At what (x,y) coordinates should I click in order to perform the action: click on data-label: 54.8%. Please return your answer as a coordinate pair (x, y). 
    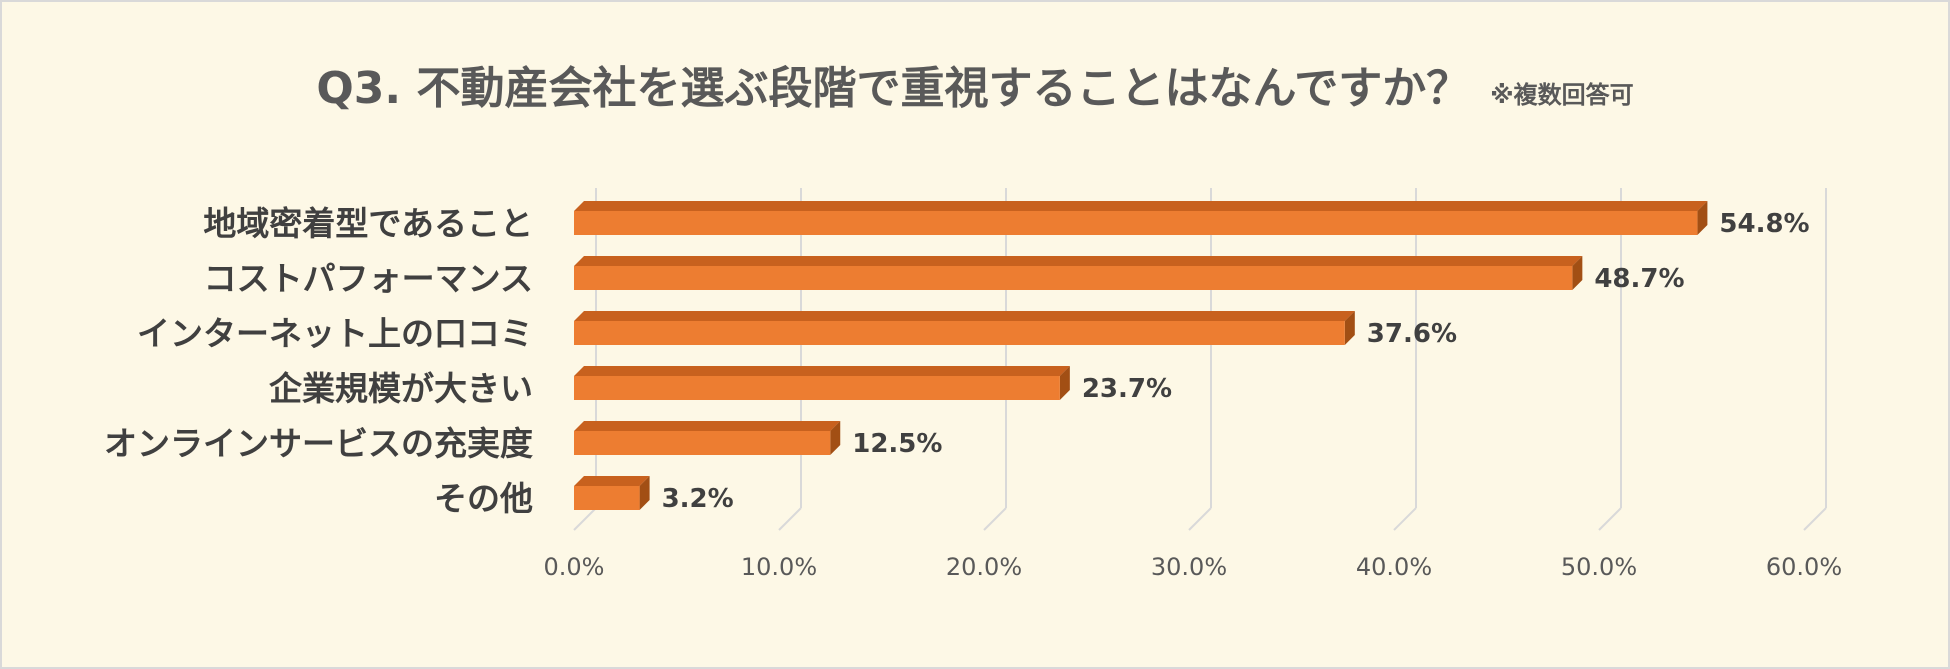
    Looking at the image, I should click on (1764, 224).